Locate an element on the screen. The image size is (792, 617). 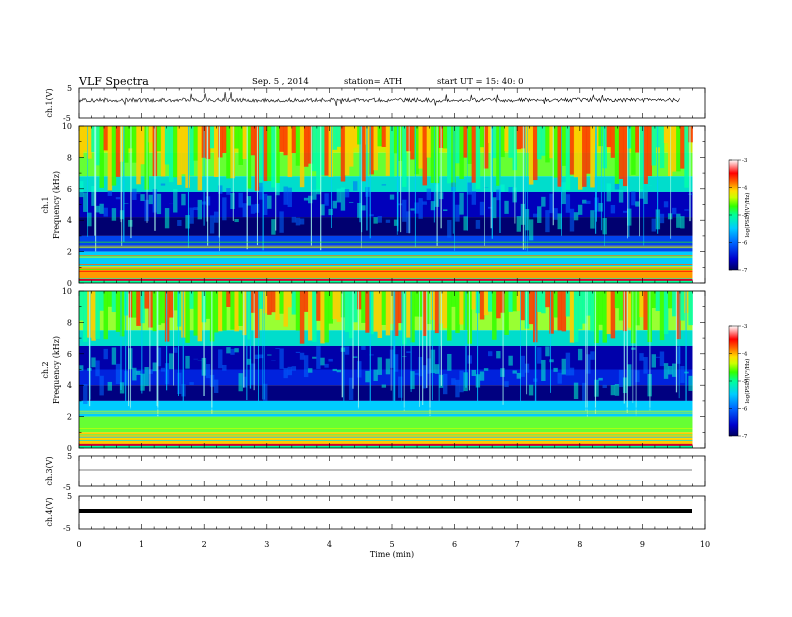
ch4-v-tick-top: 5 is located at coordinates (69, 496).